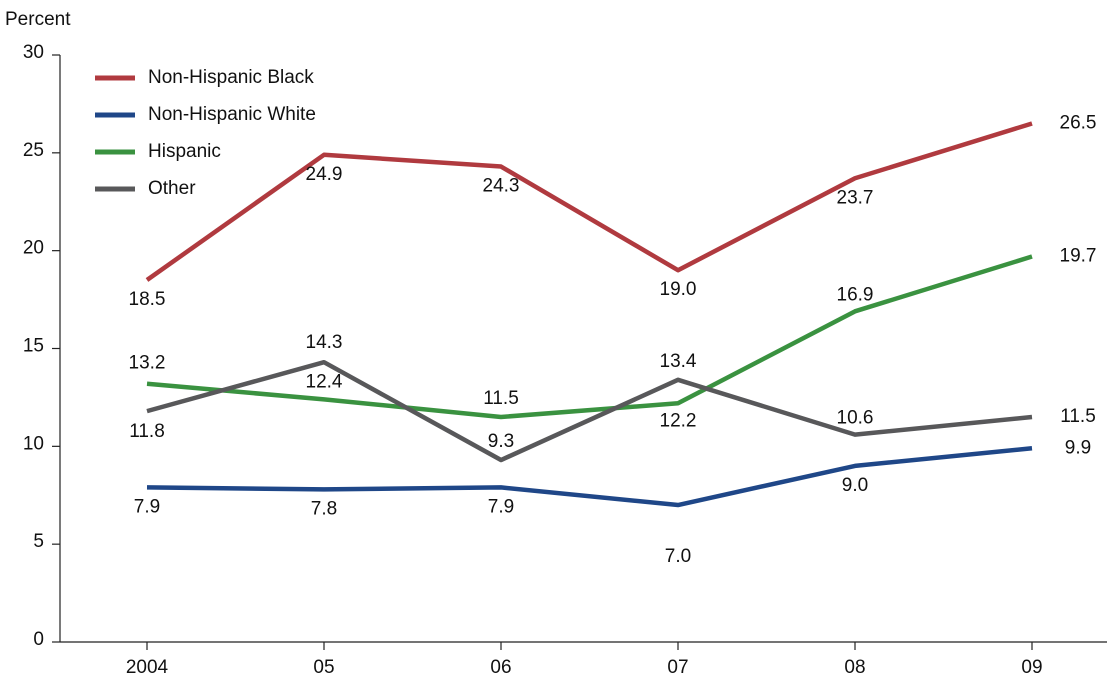  What do you see at coordinates (33, 52) in the screenshot?
I see `y-tick-label: 30` at bounding box center [33, 52].